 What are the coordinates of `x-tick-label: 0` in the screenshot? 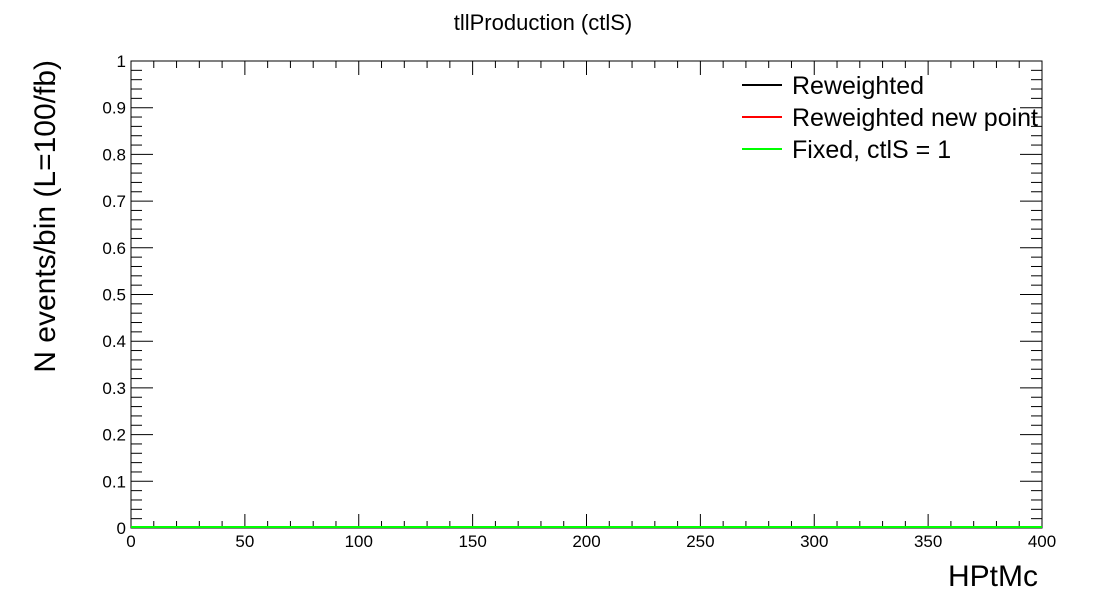 It's located at (130, 541).